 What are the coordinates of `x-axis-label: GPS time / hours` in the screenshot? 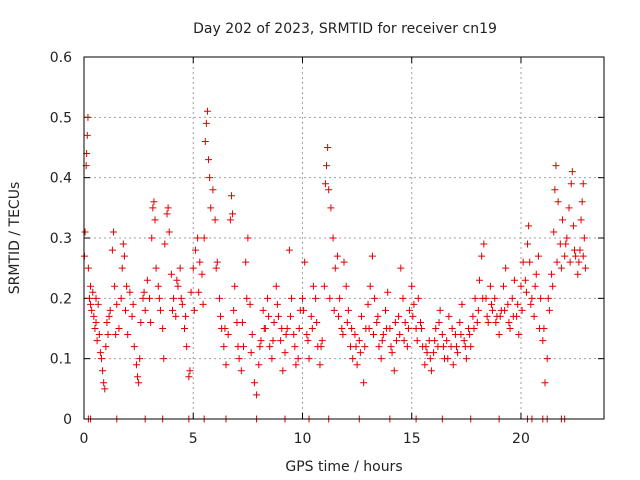 It's located at (343, 467).